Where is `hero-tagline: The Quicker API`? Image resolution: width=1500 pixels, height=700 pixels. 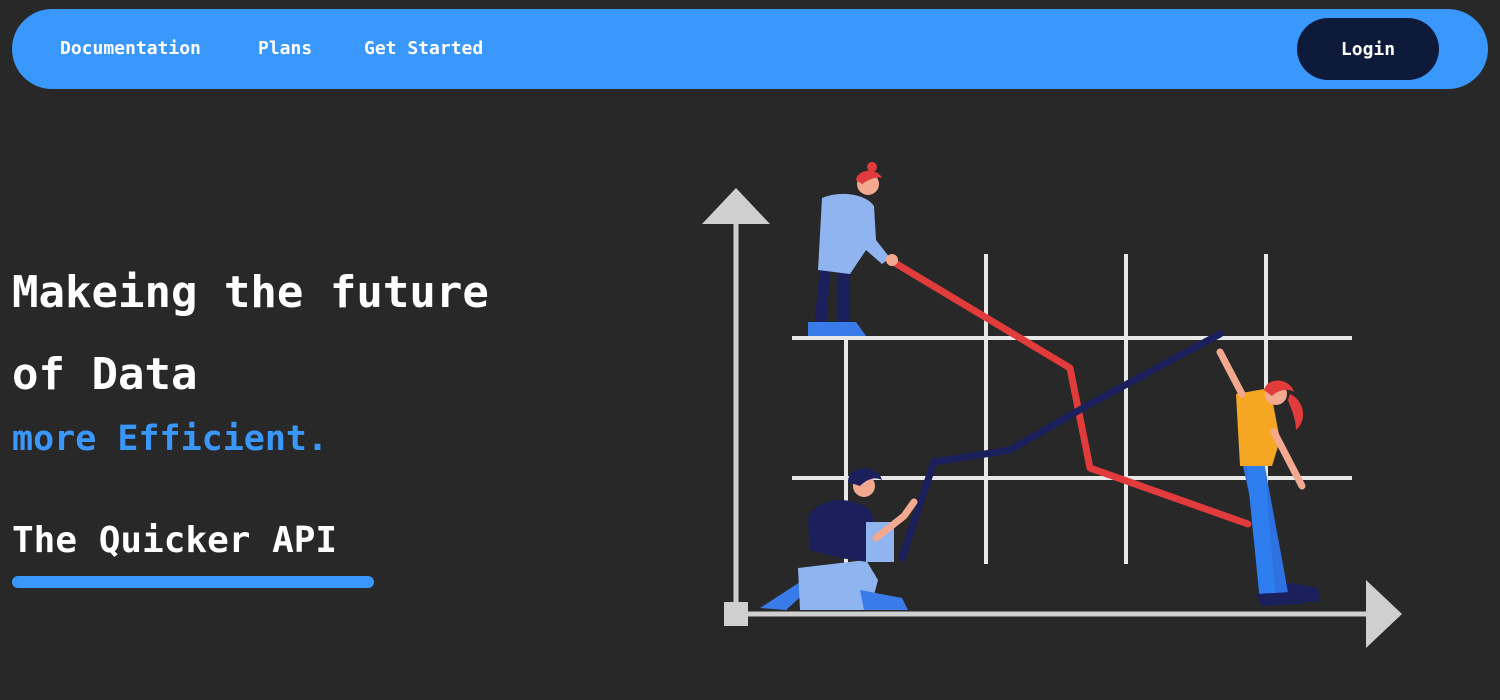
hero-tagline: The Quicker API is located at coordinates (175, 540).